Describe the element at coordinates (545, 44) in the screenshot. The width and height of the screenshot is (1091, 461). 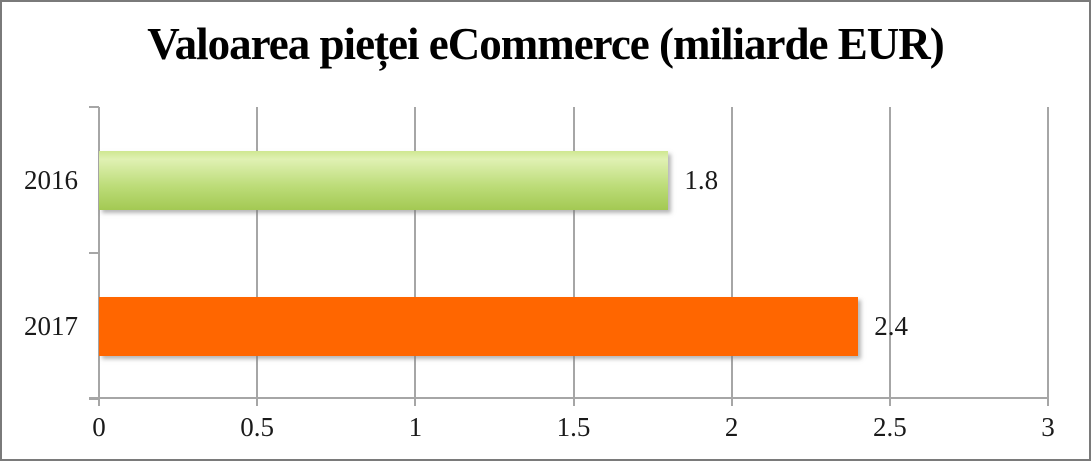
I see `chart-title: Valoarea pieței eCommerce (miliarde EUR)` at that location.